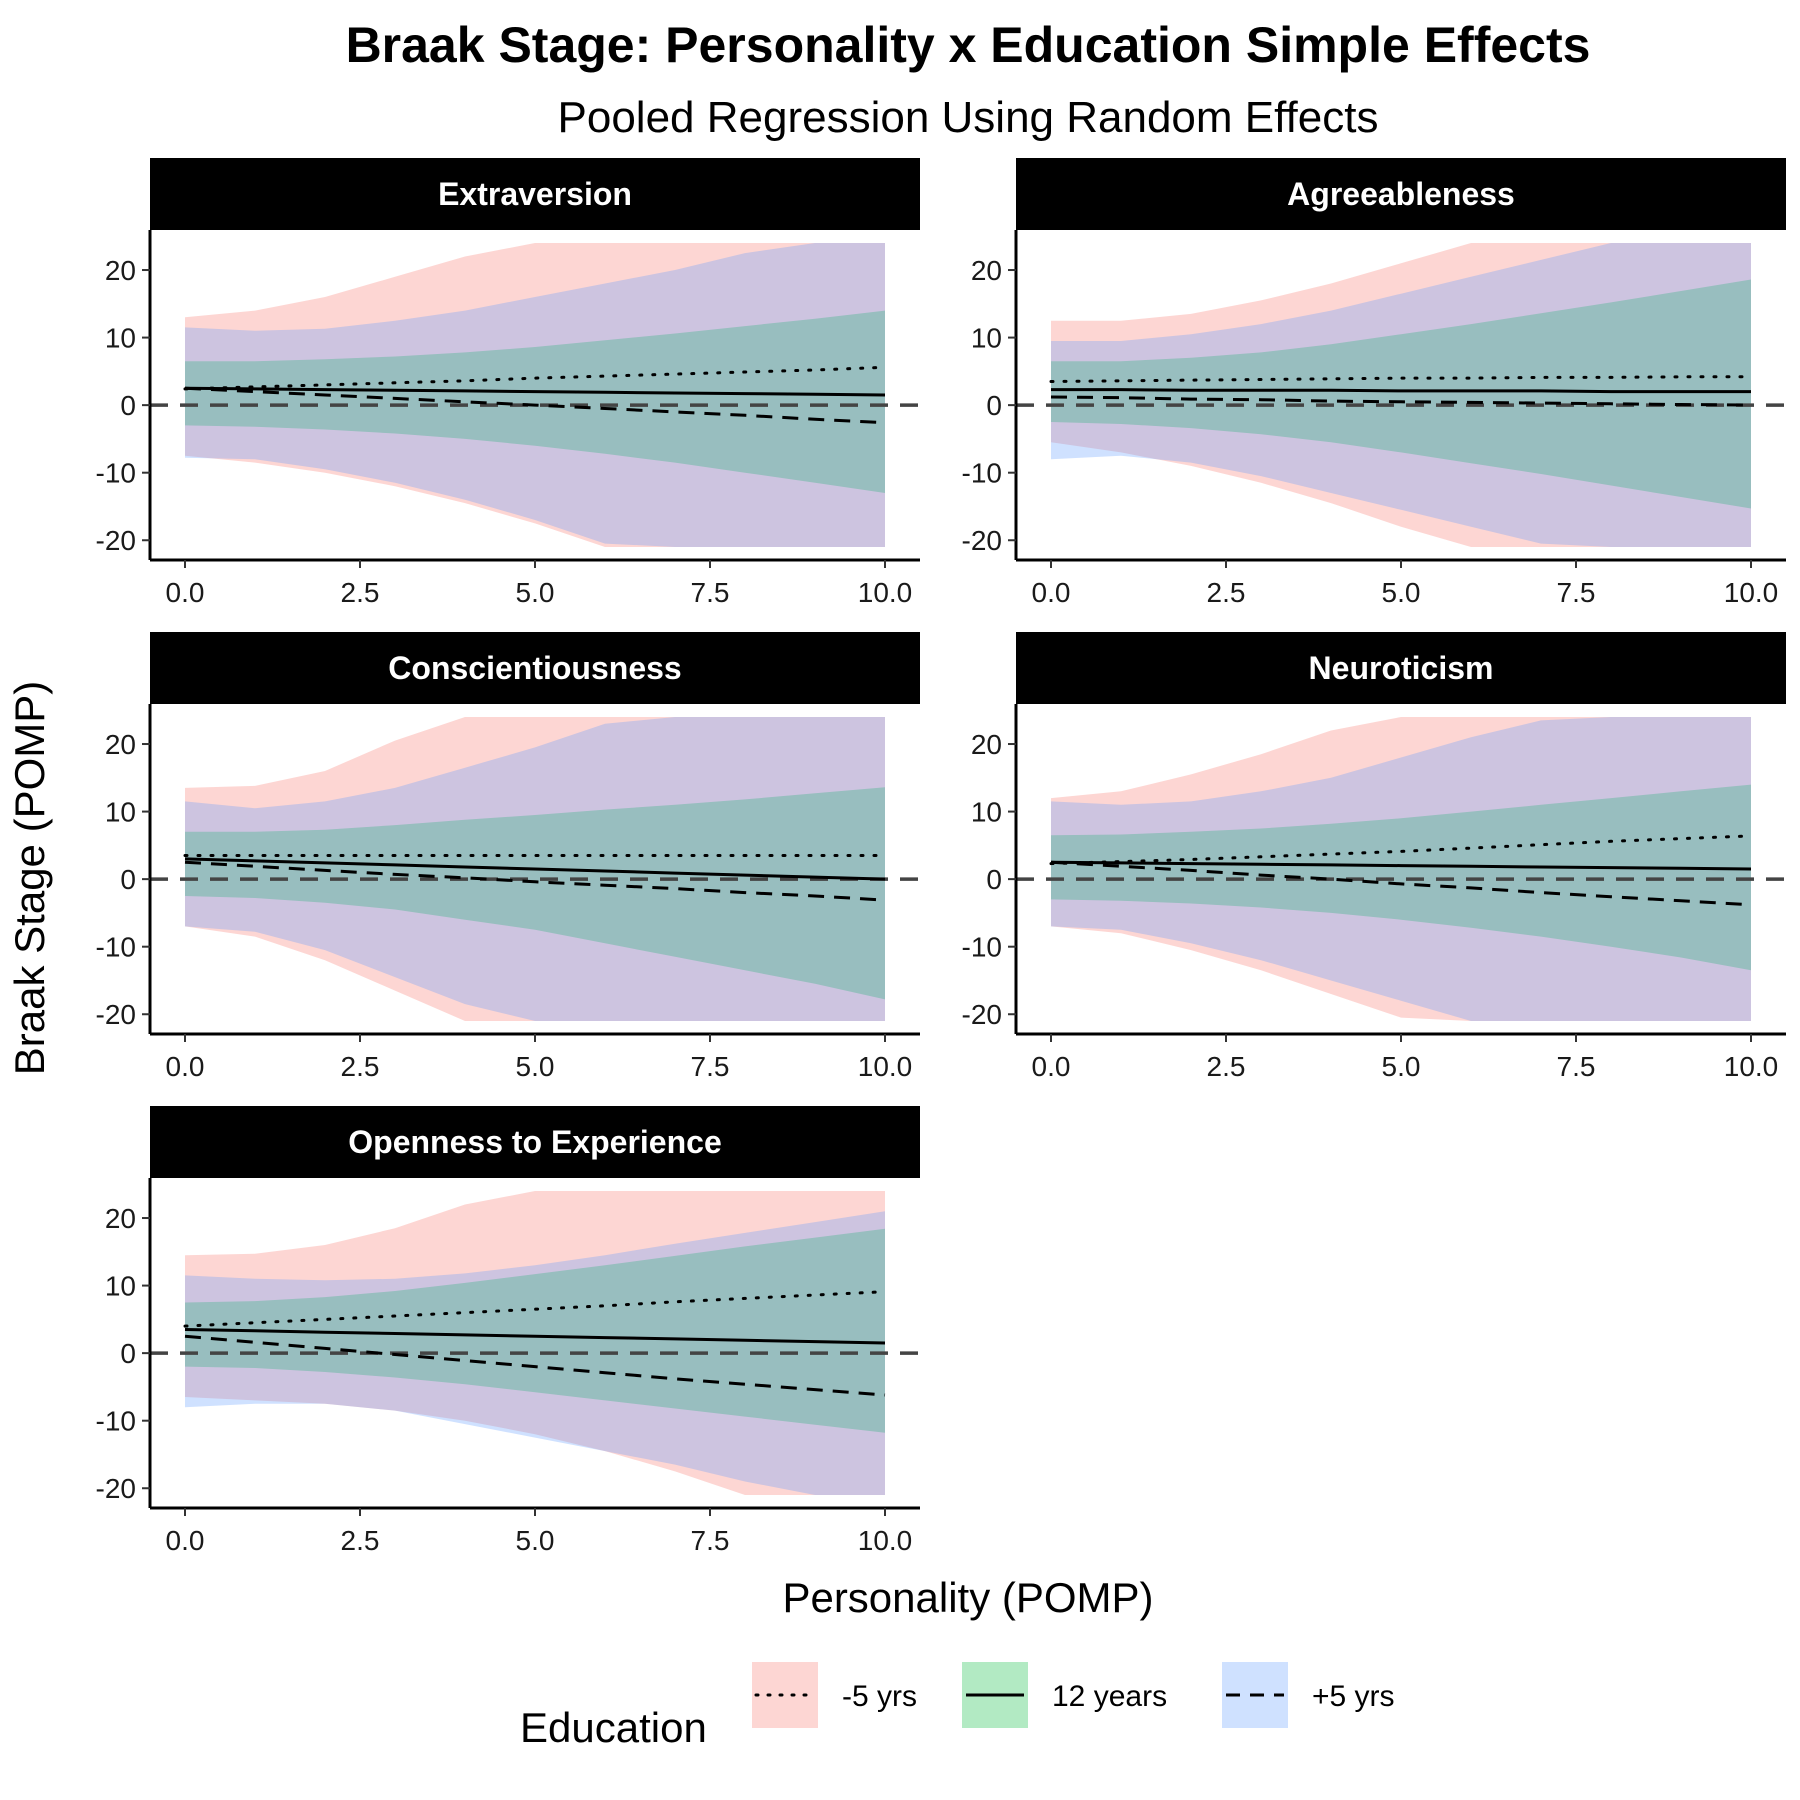  What do you see at coordinates (613, 1727) in the screenshot?
I see `legend-title: Education` at bounding box center [613, 1727].